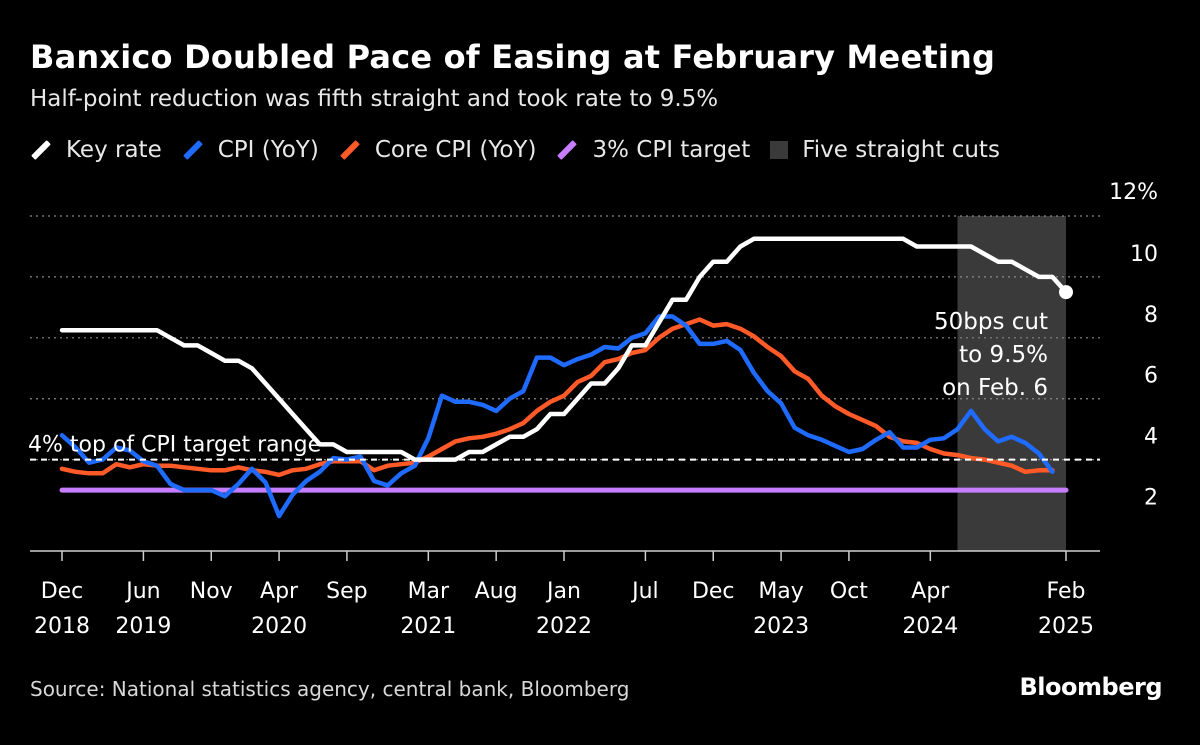 This screenshot has height=745, width=1200. I want to click on x-tick-label: Aug, so click(496, 591).